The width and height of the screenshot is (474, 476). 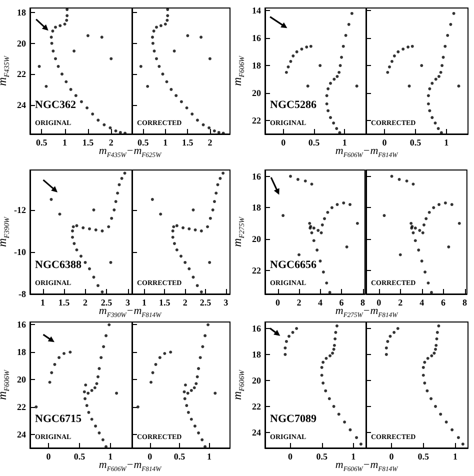 I want to click on y-tick-label: -8, so click(x=22, y=294).